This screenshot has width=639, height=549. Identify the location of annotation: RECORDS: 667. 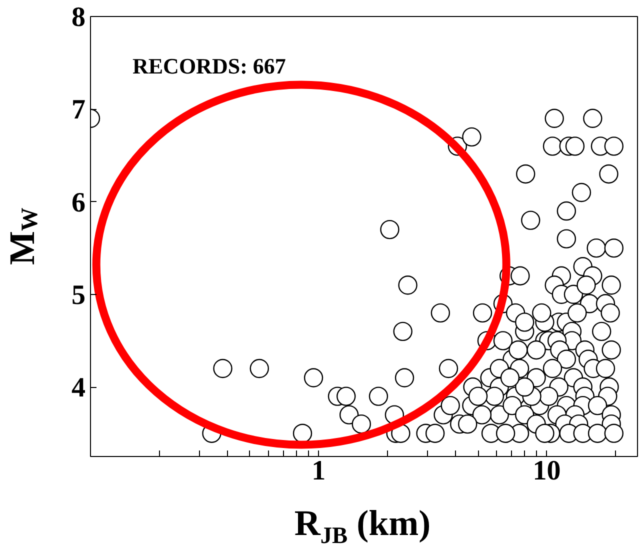
(209, 66).